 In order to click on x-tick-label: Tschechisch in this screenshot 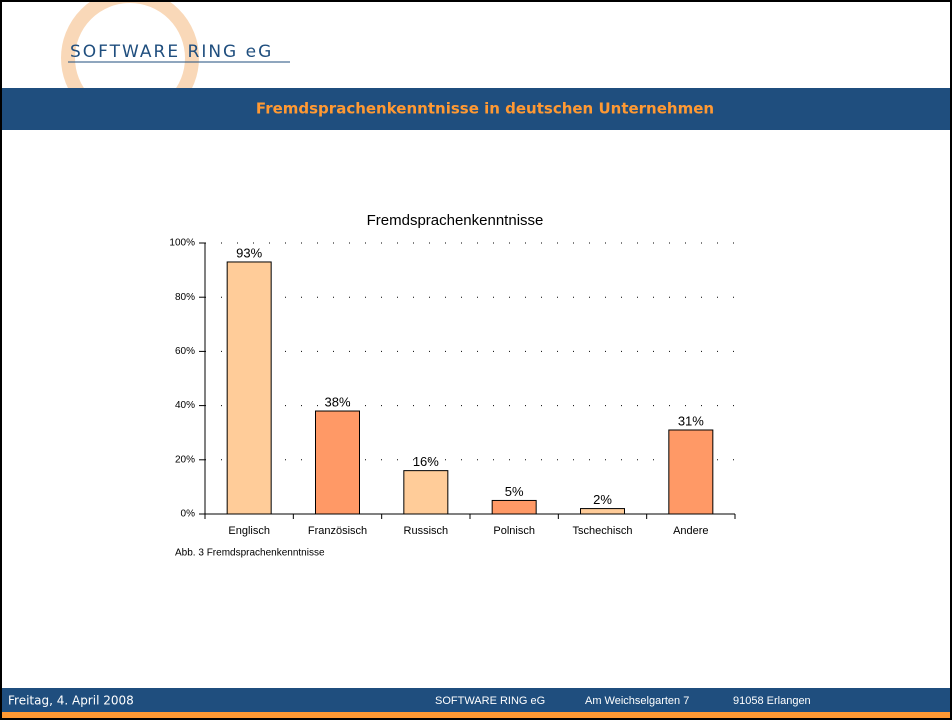, I will do `click(603, 531)`.